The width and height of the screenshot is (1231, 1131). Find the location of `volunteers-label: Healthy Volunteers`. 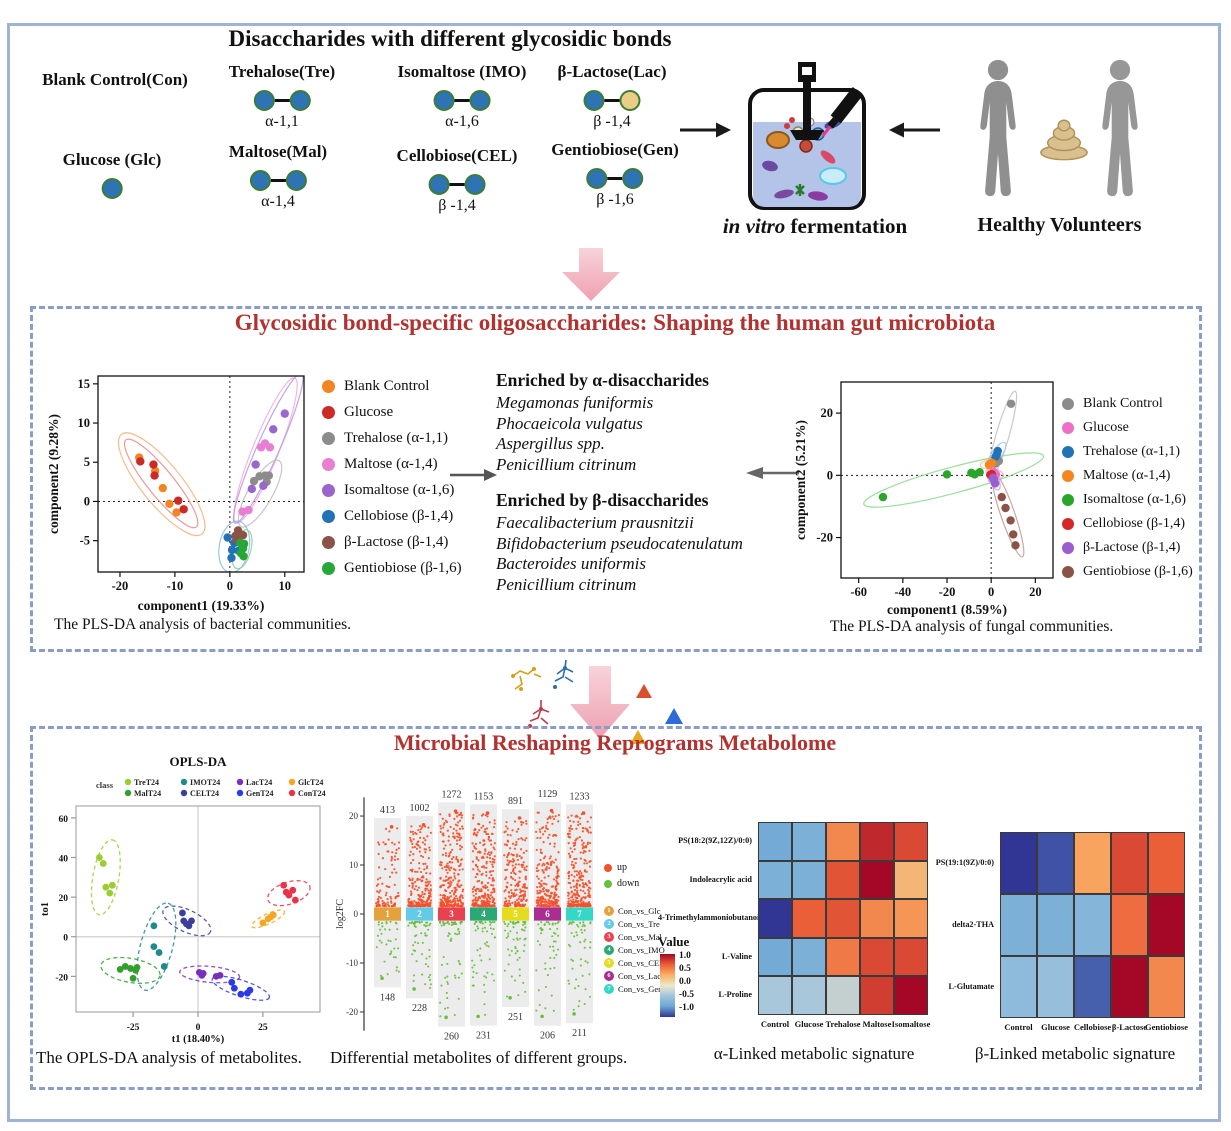

volunteers-label: Healthy Volunteers is located at coordinates (1059, 225).